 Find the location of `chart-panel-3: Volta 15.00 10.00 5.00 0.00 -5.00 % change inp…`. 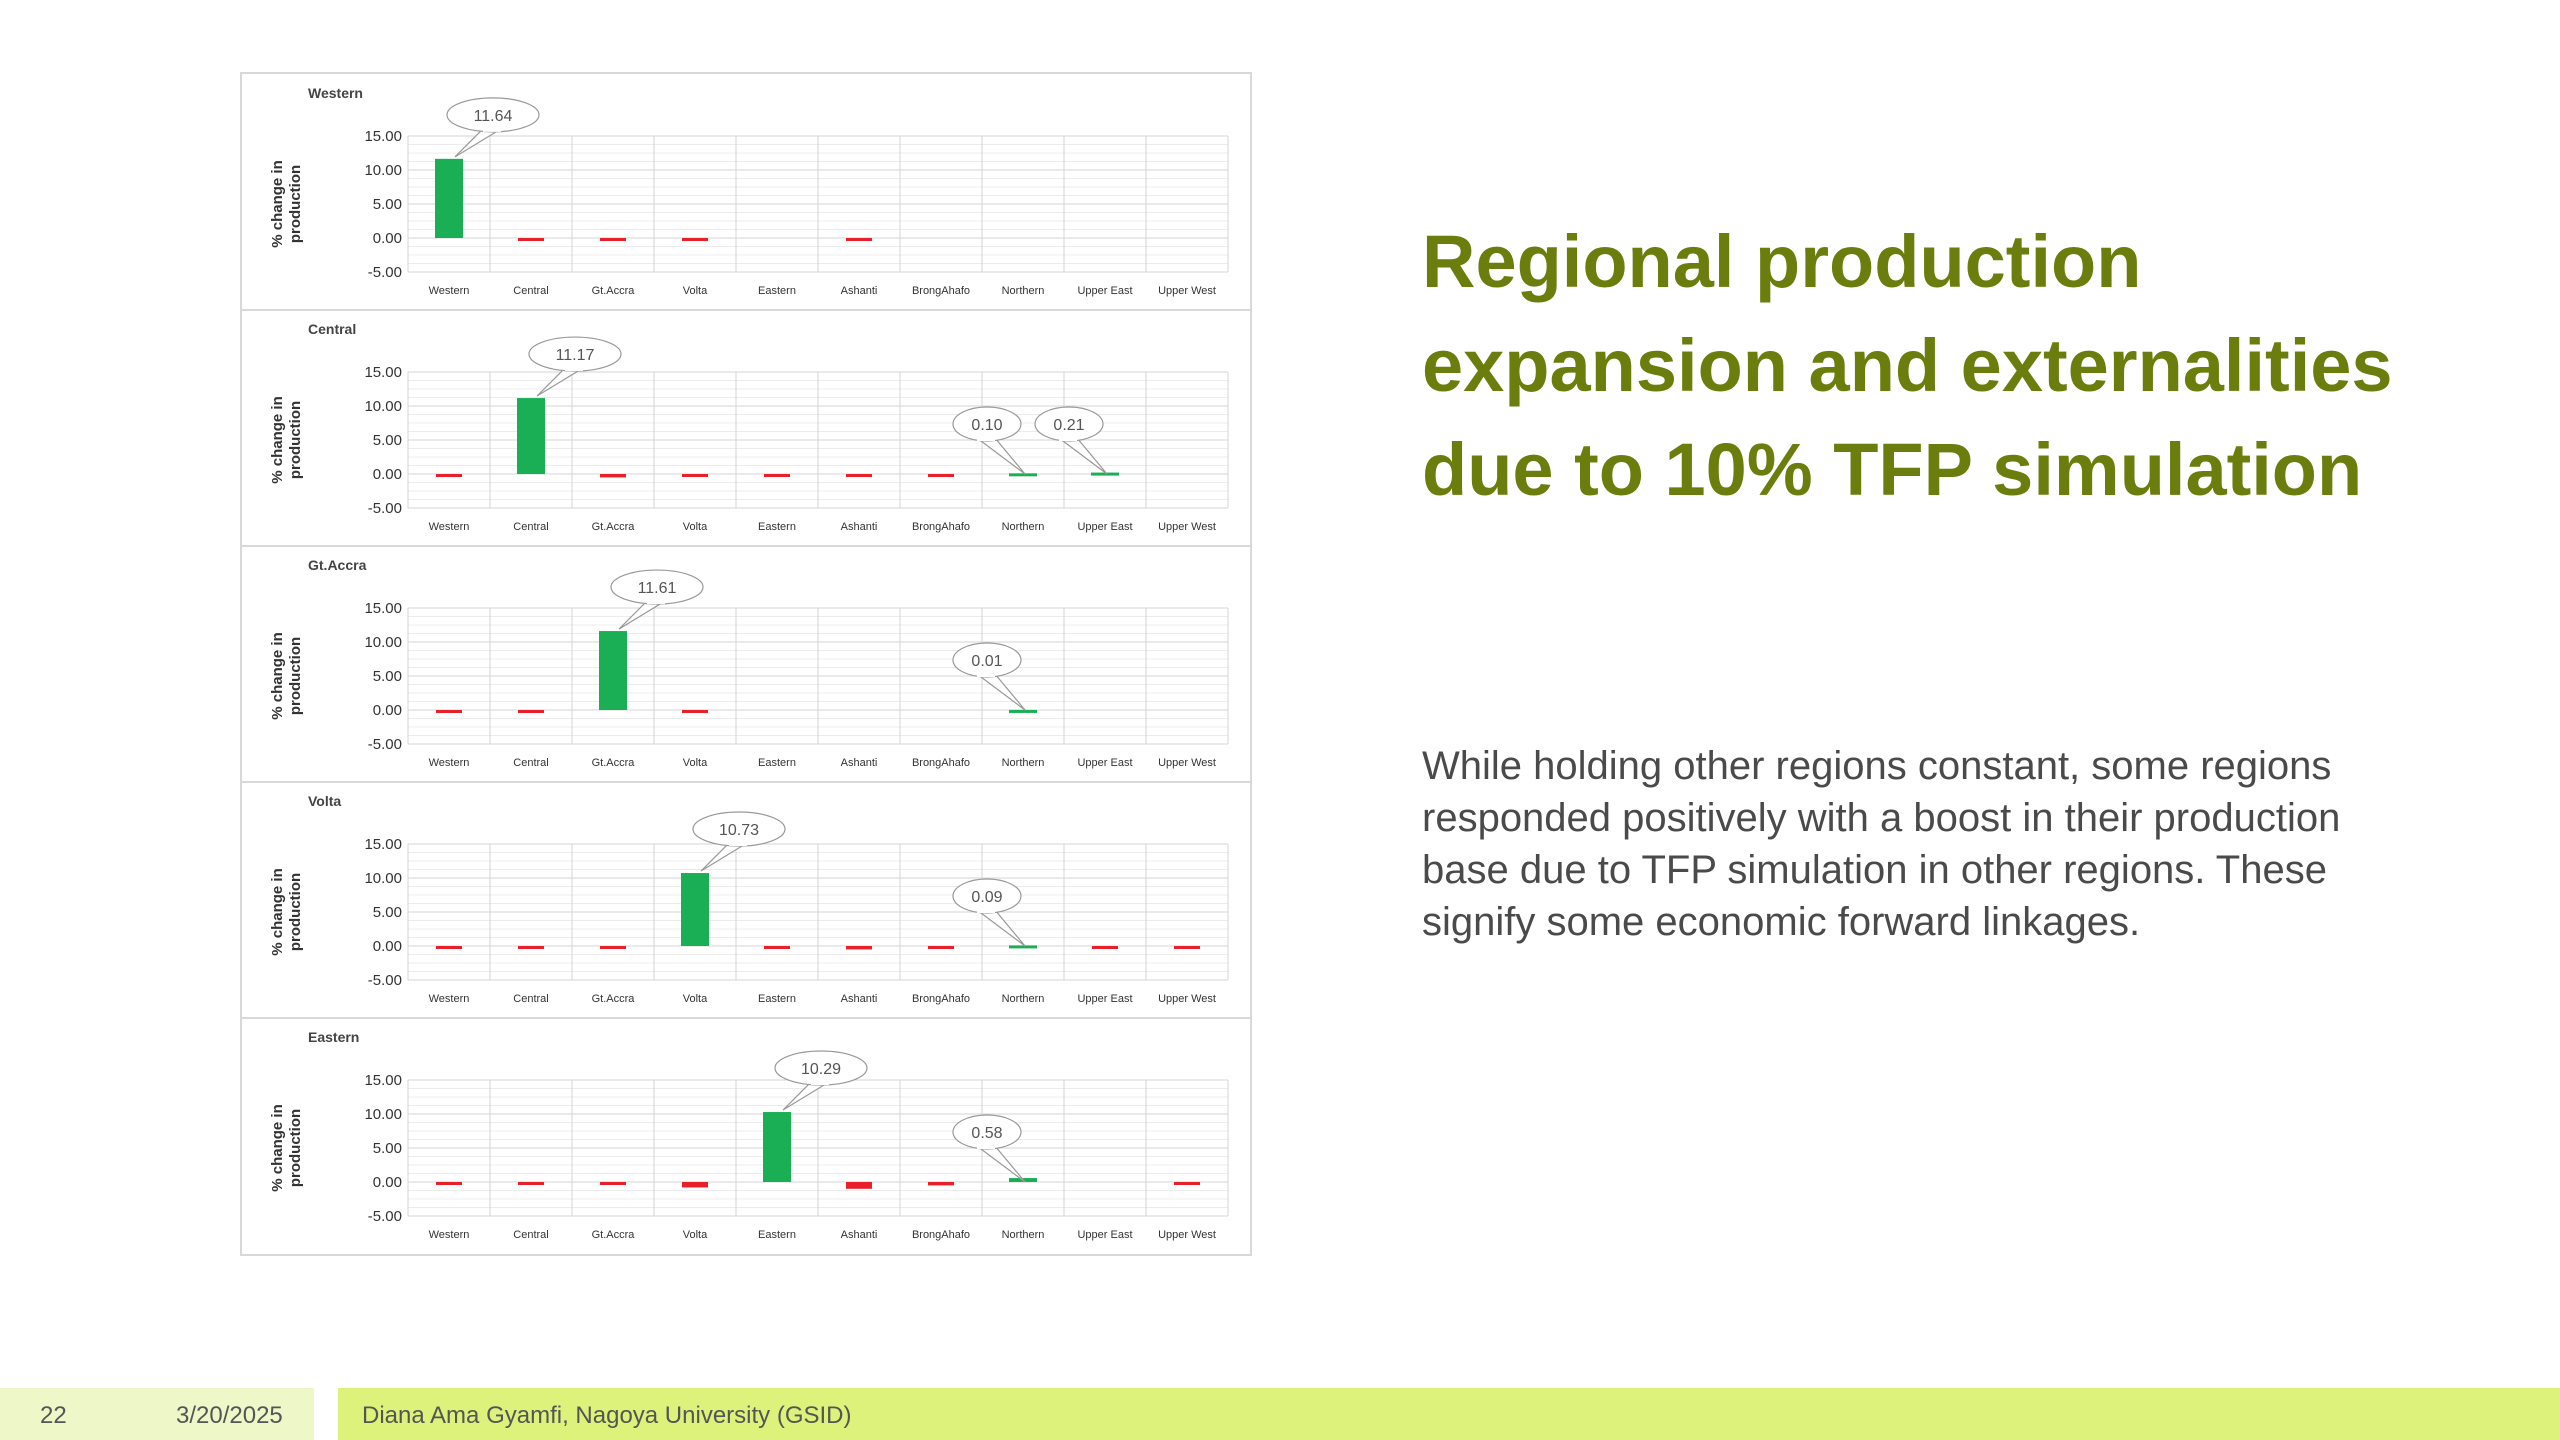

chart-panel-3: Volta 15.00 10.00 5.00 0.00 -5.00 % change inp… is located at coordinates (746, 893).